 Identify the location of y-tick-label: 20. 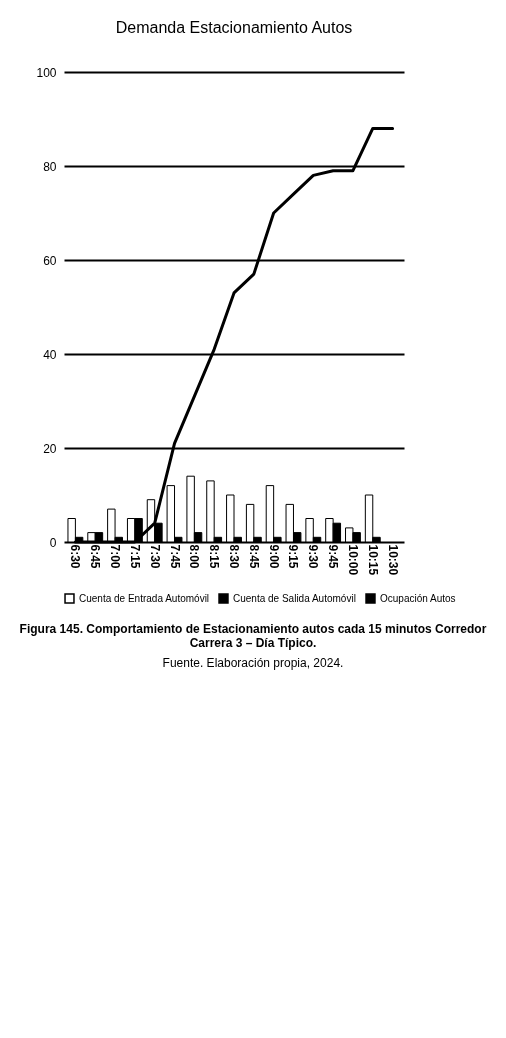
(50, 448).